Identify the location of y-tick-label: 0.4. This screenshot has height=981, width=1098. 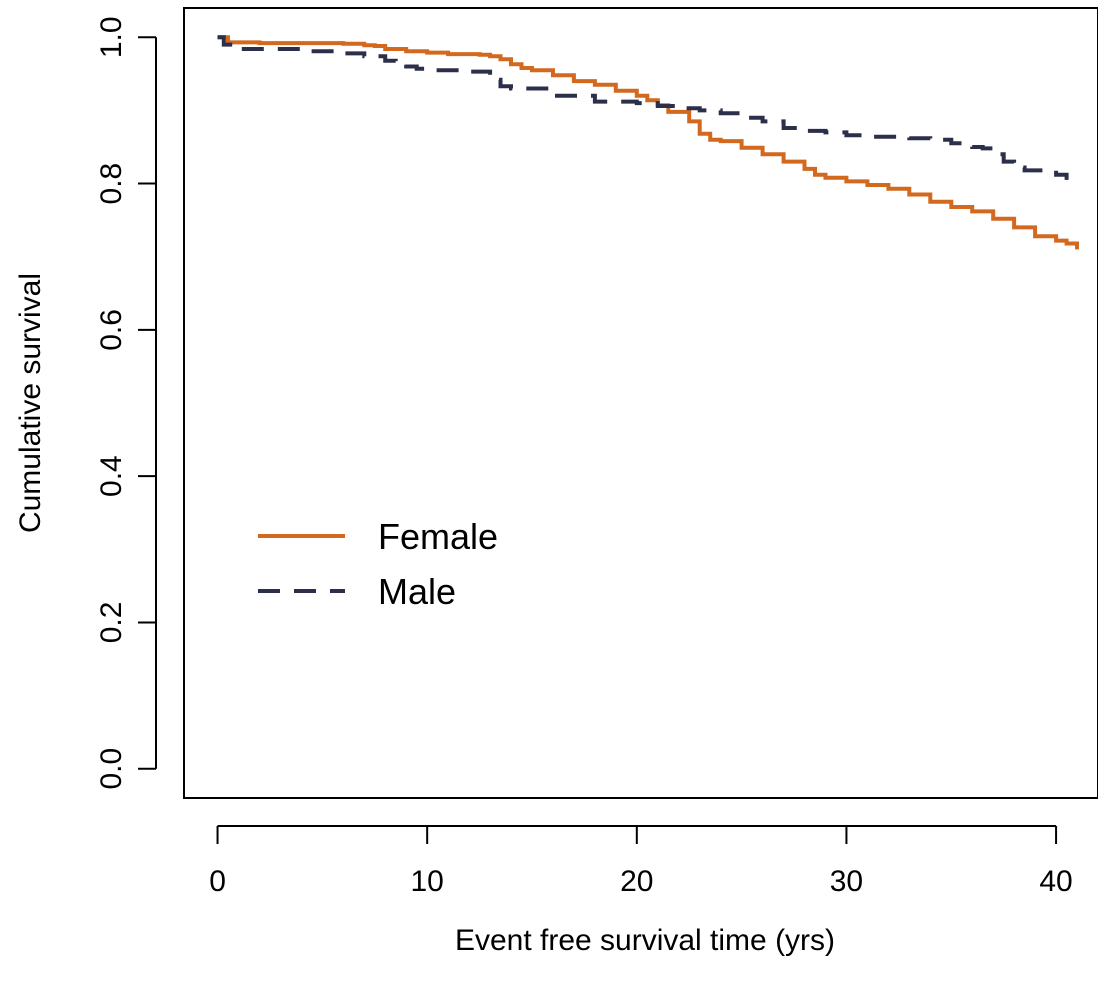
(111, 476).